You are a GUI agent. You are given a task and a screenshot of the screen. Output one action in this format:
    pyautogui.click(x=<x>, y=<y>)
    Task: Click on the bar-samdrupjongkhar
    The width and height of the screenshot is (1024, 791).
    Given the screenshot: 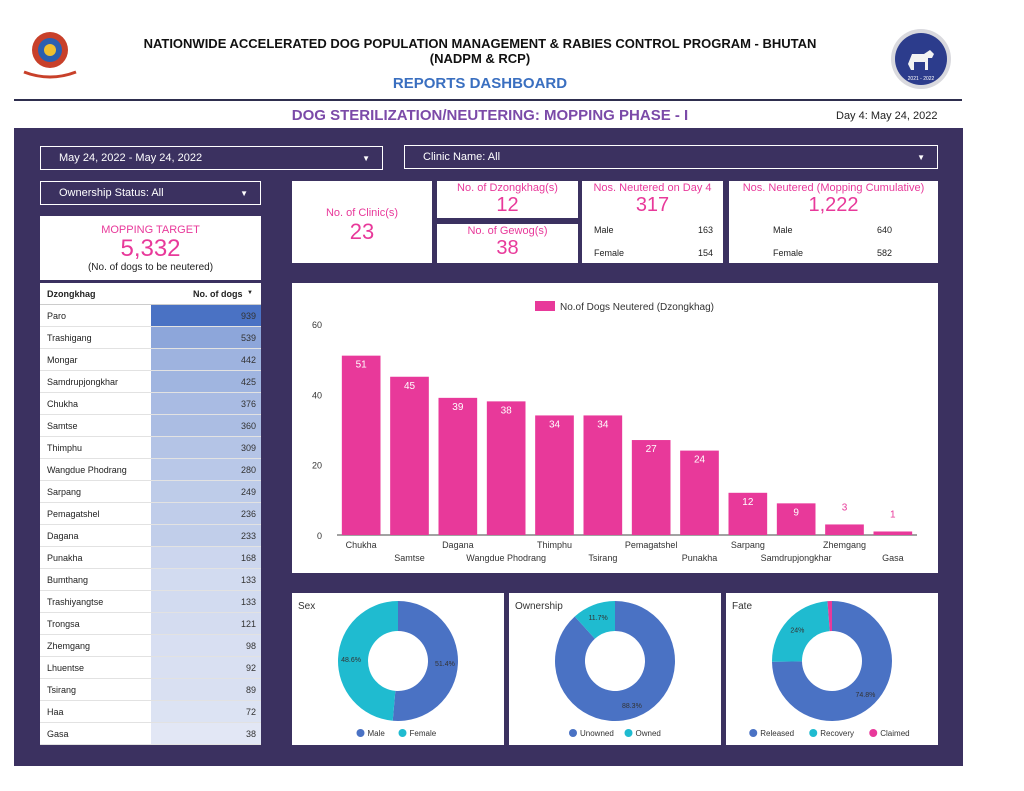 What is the action you would take?
    pyautogui.click(x=796, y=519)
    